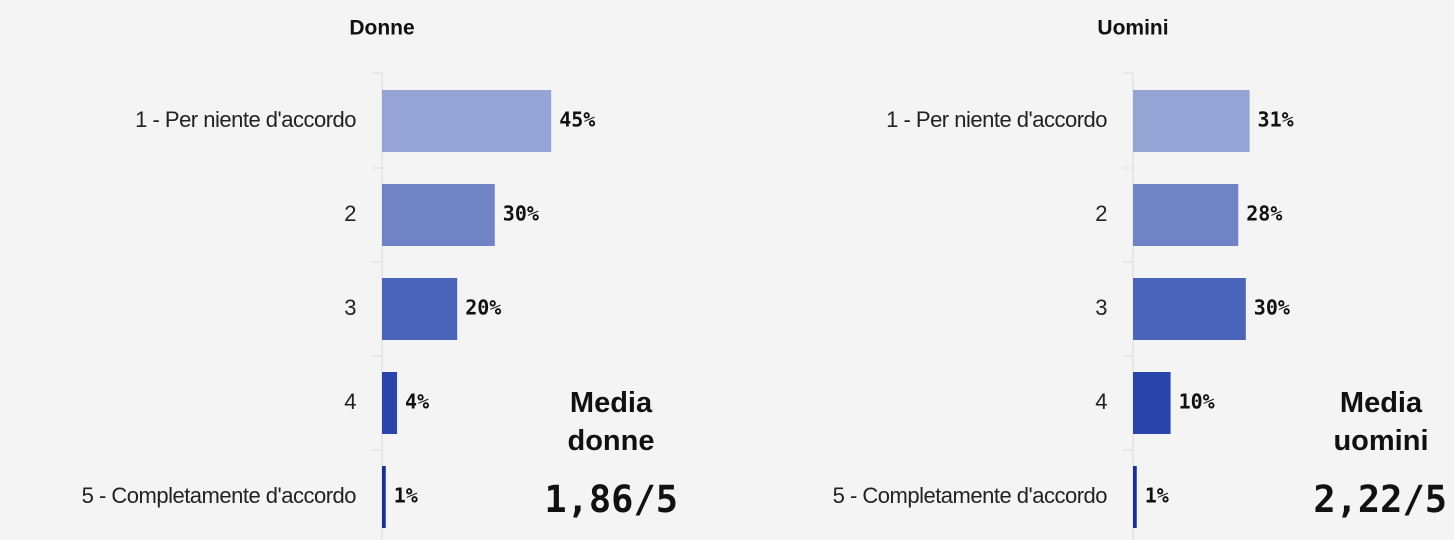  Describe the element at coordinates (611, 499) in the screenshot. I see `mean-value: 1,86/5` at that location.